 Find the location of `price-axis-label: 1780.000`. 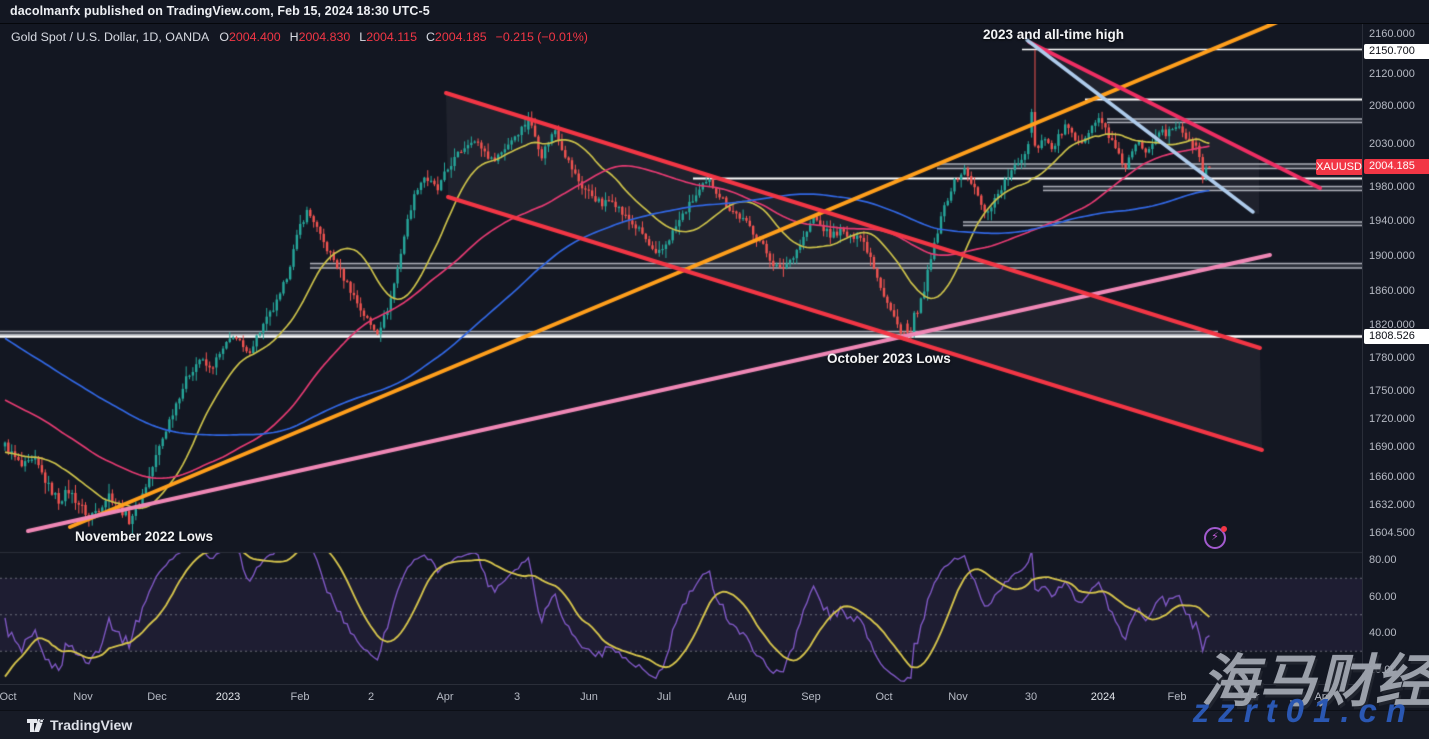

price-axis-label: 1780.000 is located at coordinates (1392, 358).